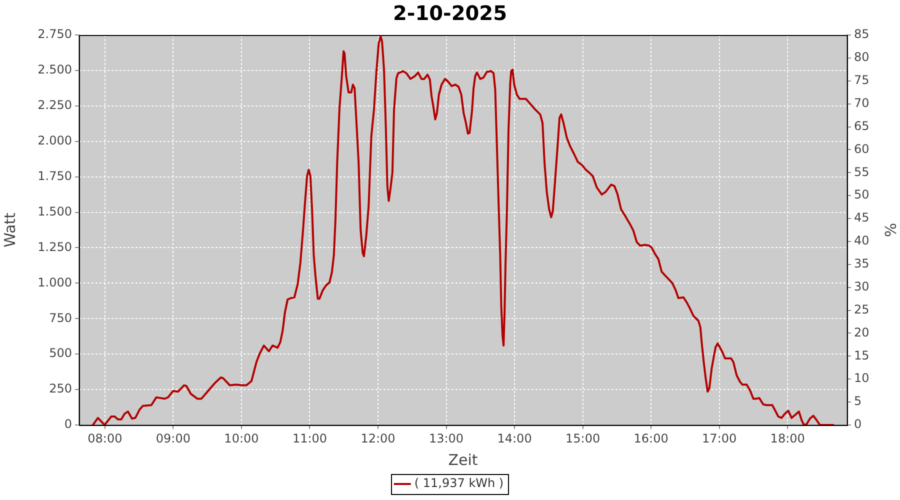 This screenshot has height=500, width=900. What do you see at coordinates (862, 355) in the screenshot?
I see `y2-tick-label: 15` at bounding box center [862, 355].